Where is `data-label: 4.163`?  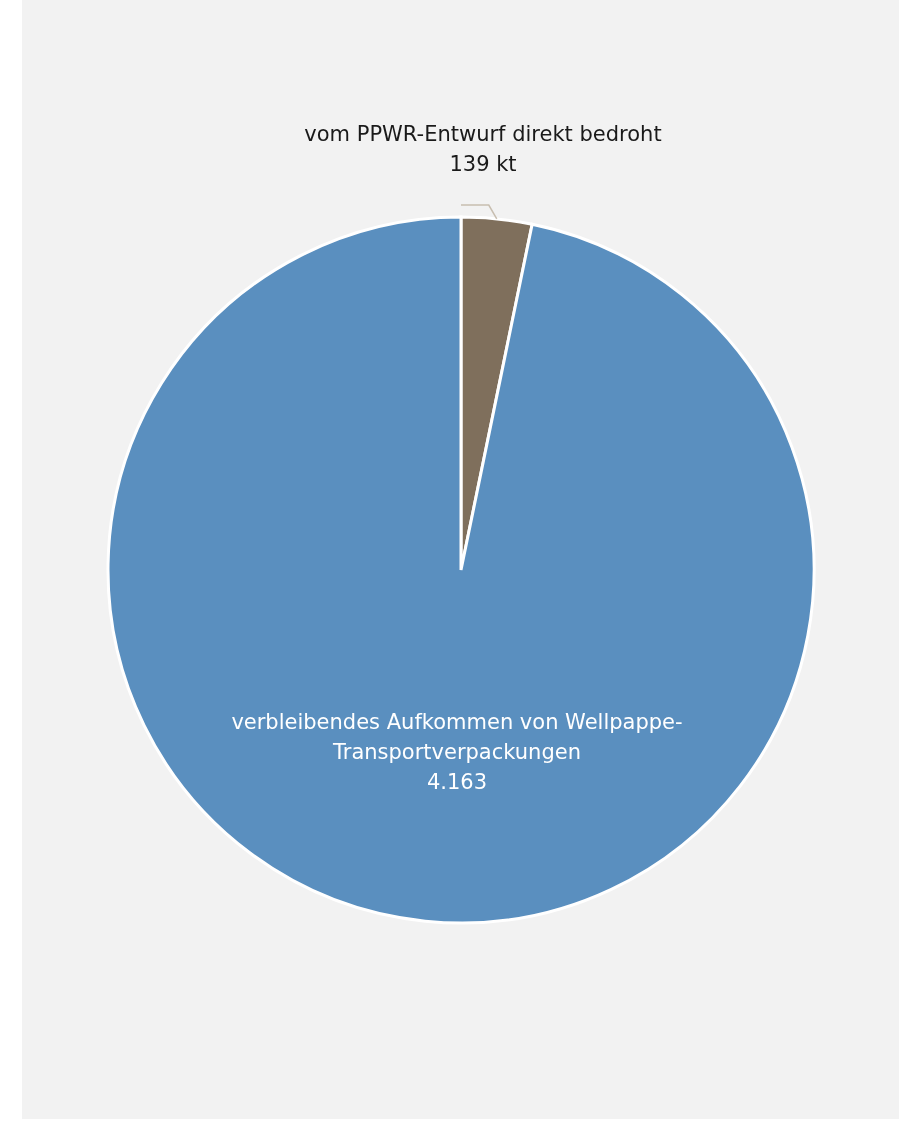
data-label: 4.163 is located at coordinates (457, 781).